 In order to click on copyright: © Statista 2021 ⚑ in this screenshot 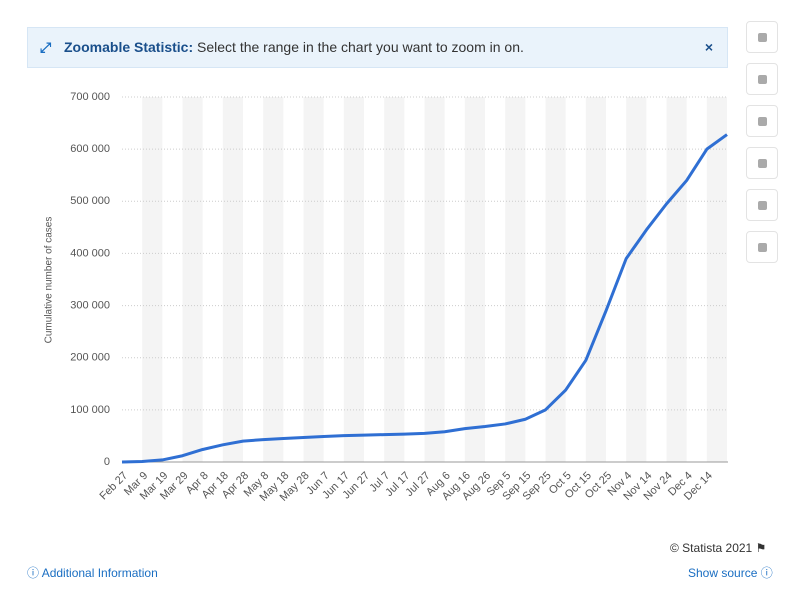, I will do `click(718, 548)`.